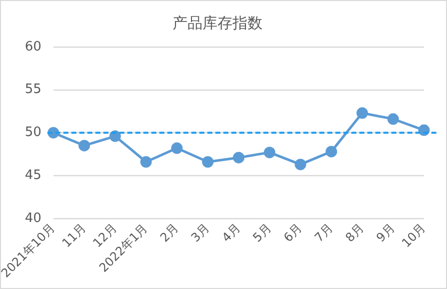  Describe the element at coordinates (293, 232) in the screenshot. I see `x-tick-label: 6月` at that location.